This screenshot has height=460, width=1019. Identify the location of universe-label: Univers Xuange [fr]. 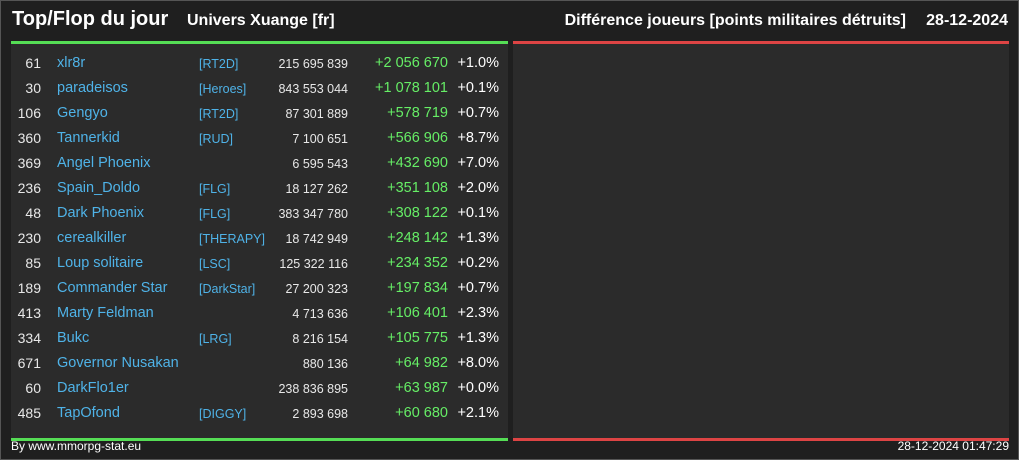
(261, 20).